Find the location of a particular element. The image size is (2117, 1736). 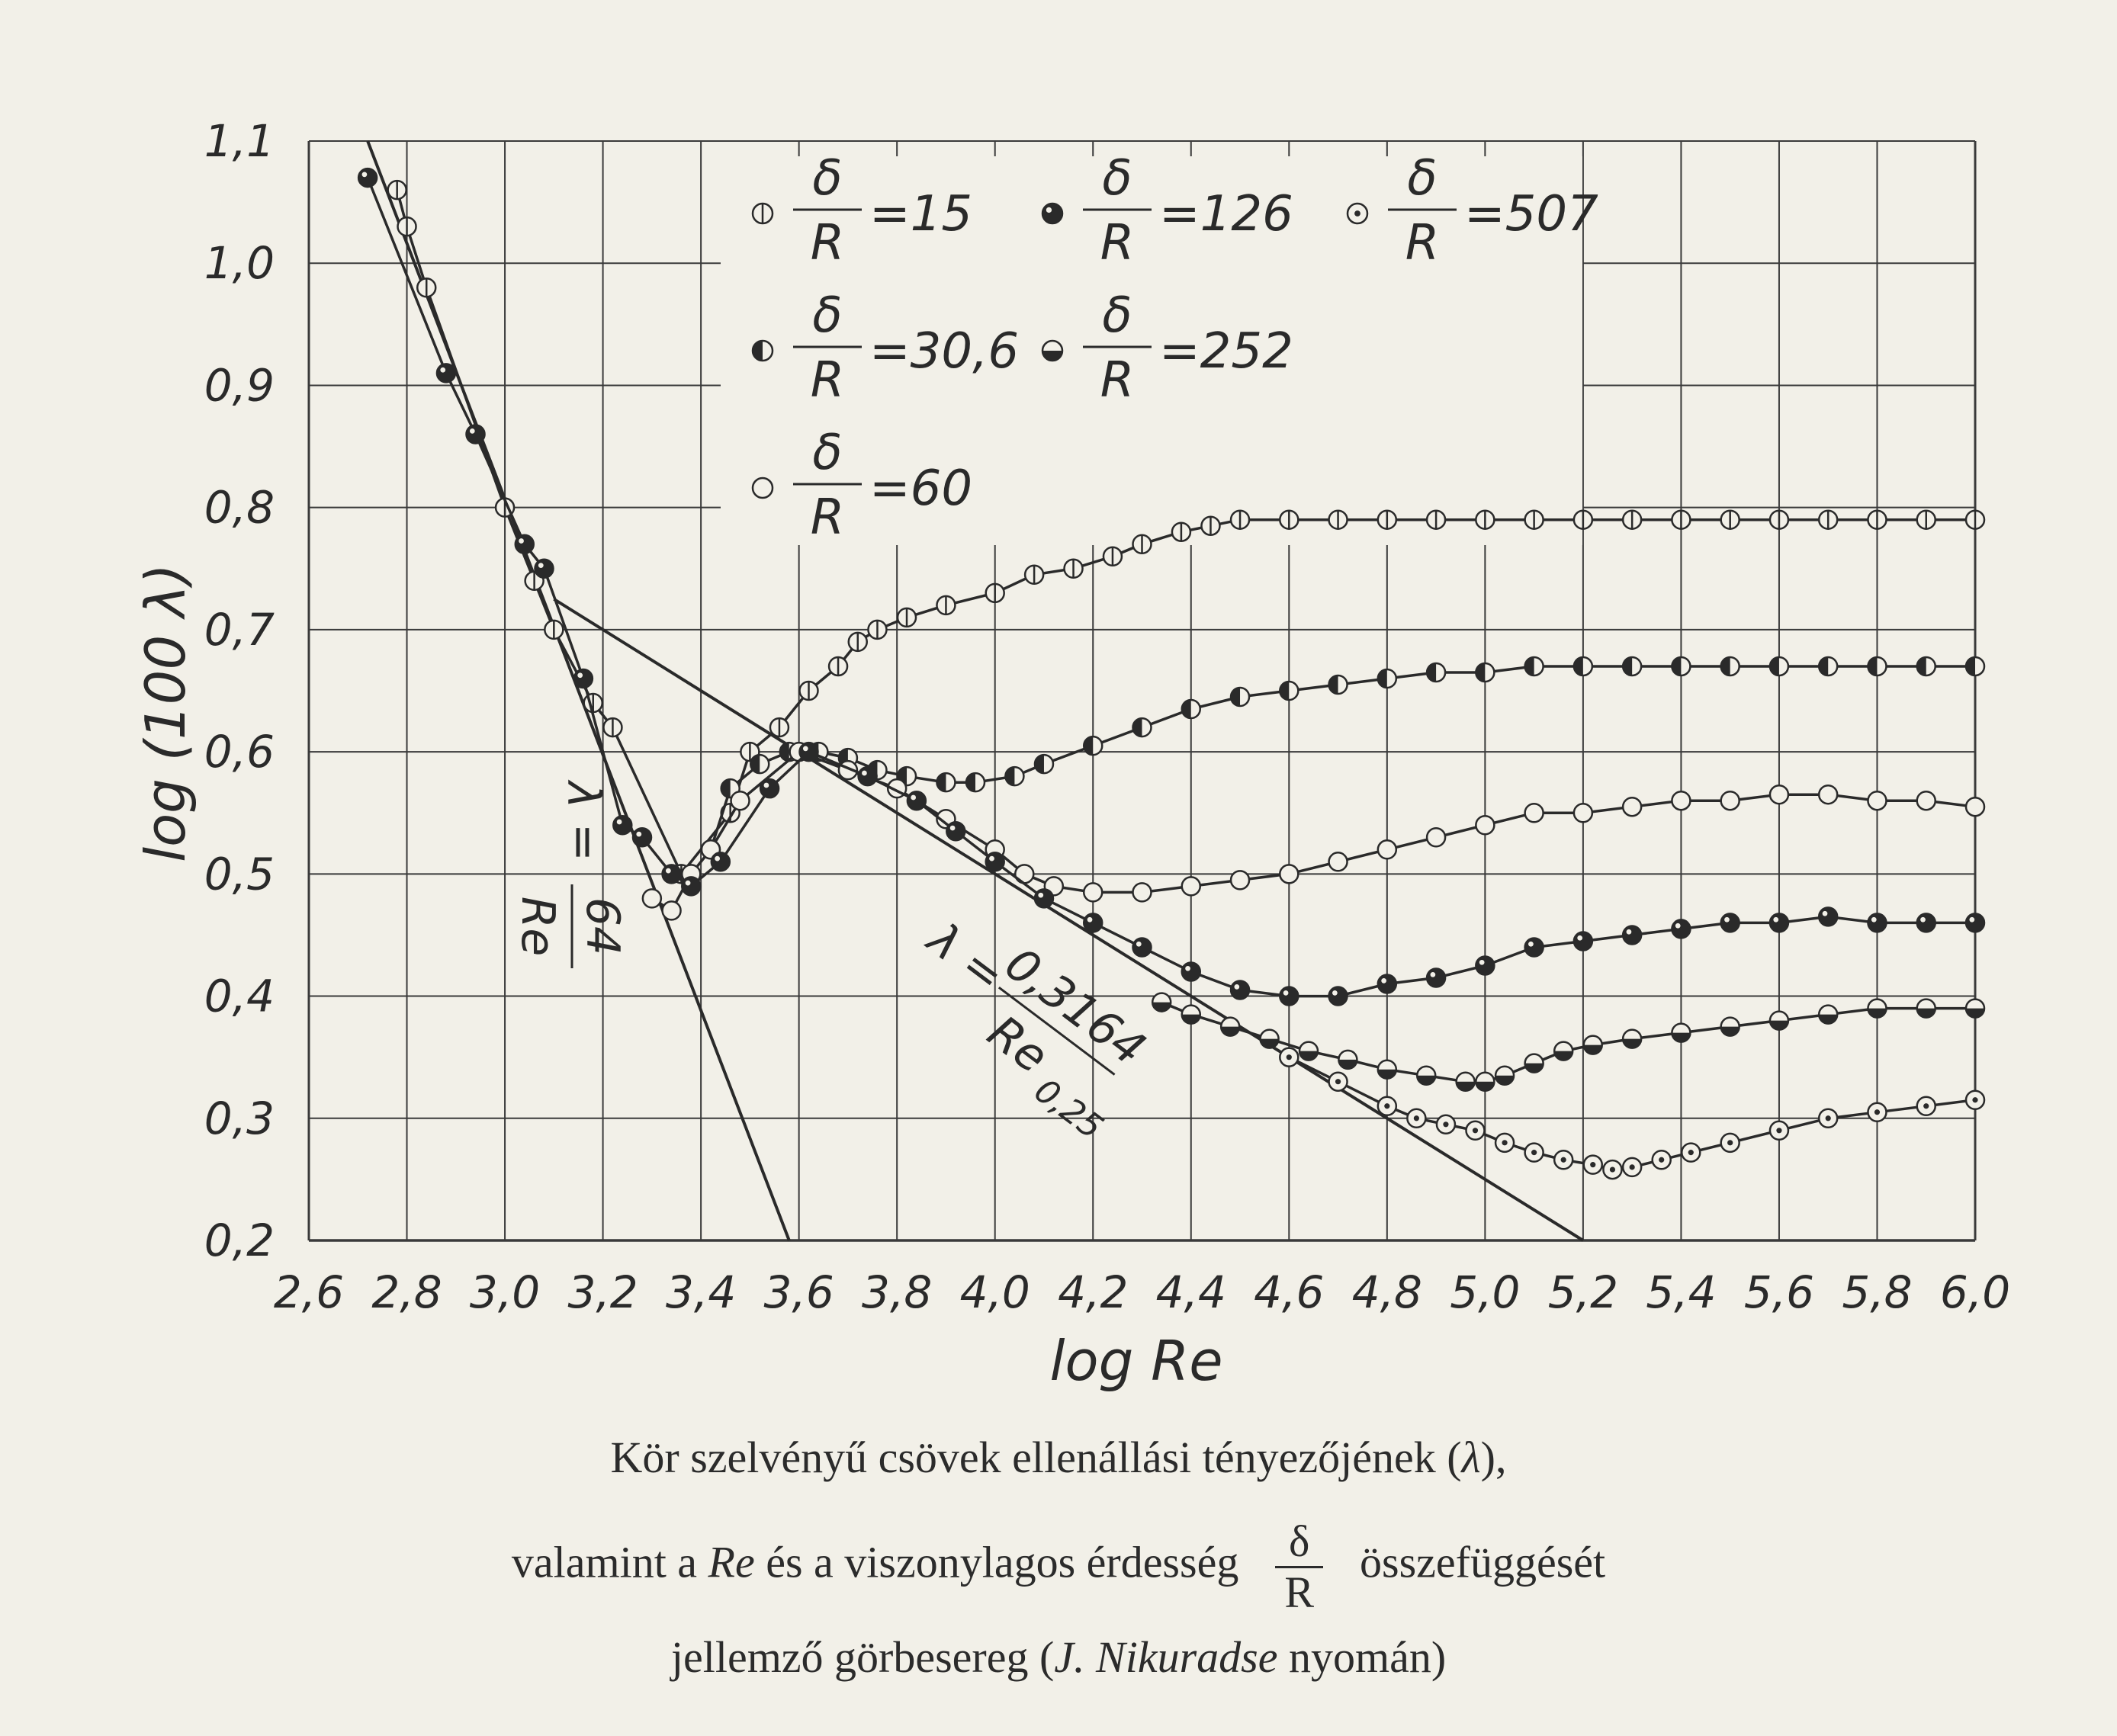

x-tick-label: 4,0 is located at coordinates (995, 1292).